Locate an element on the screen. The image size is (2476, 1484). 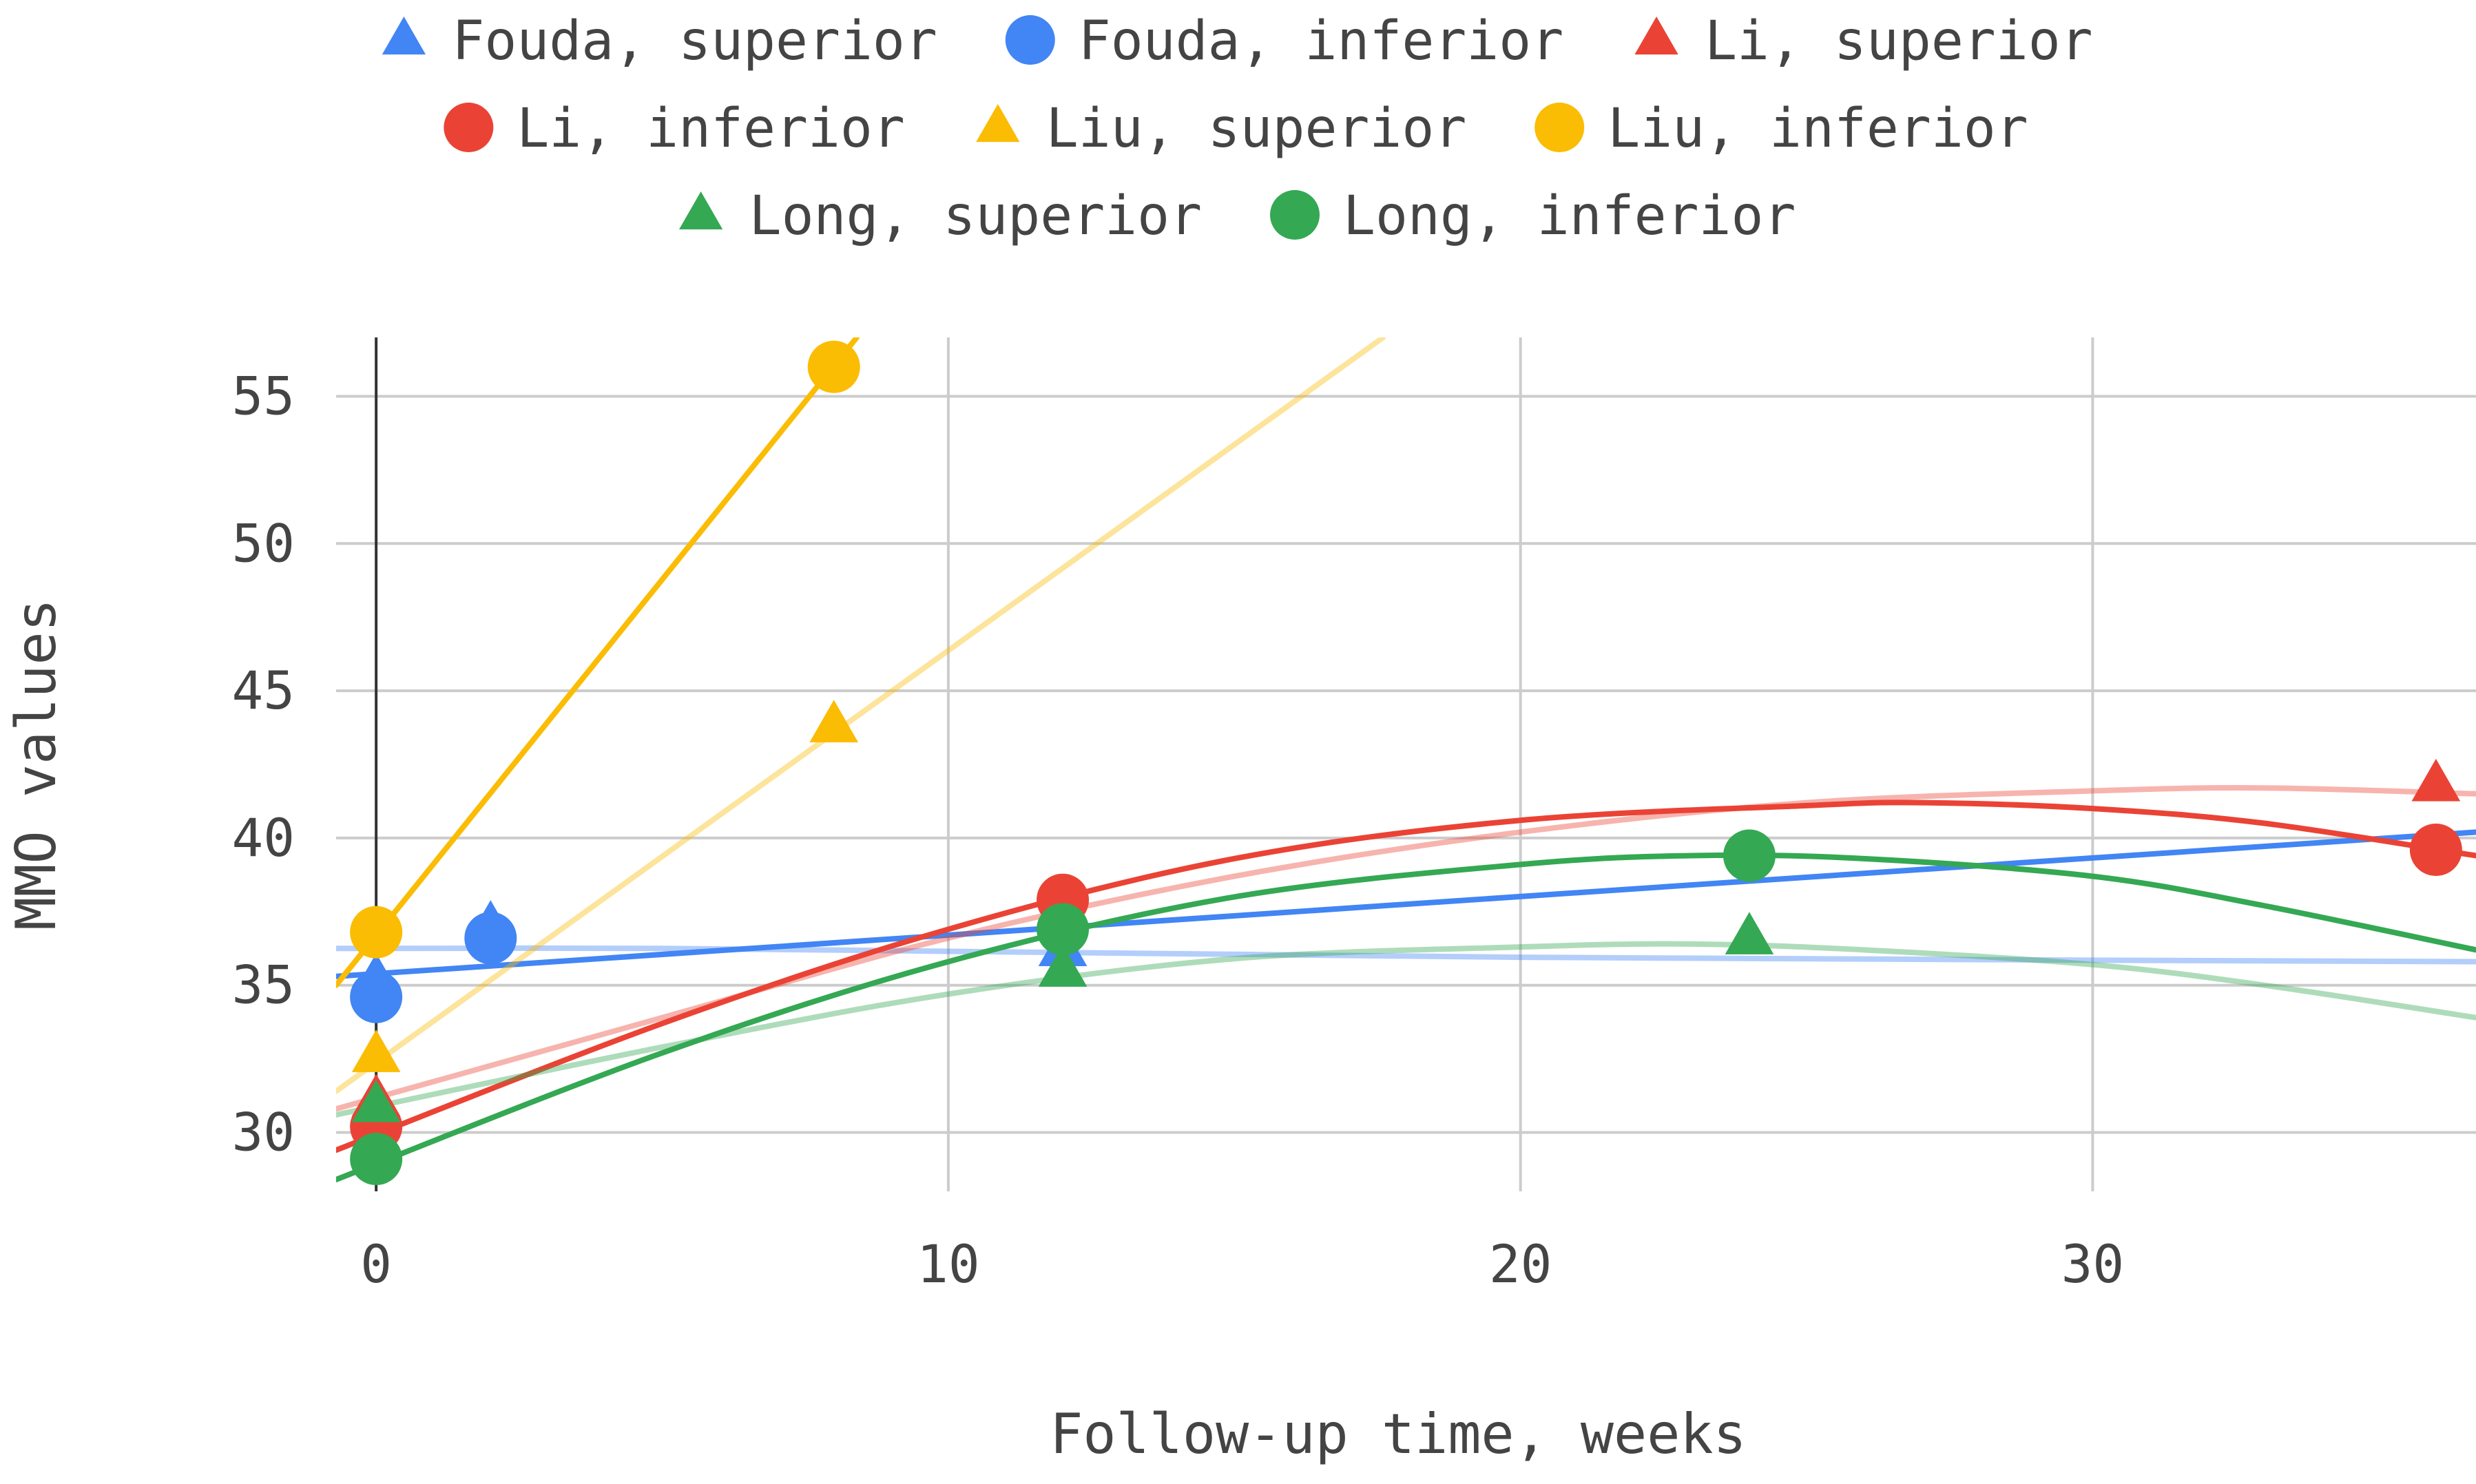
legend-label: Long, superior is located at coordinates (975, 216).